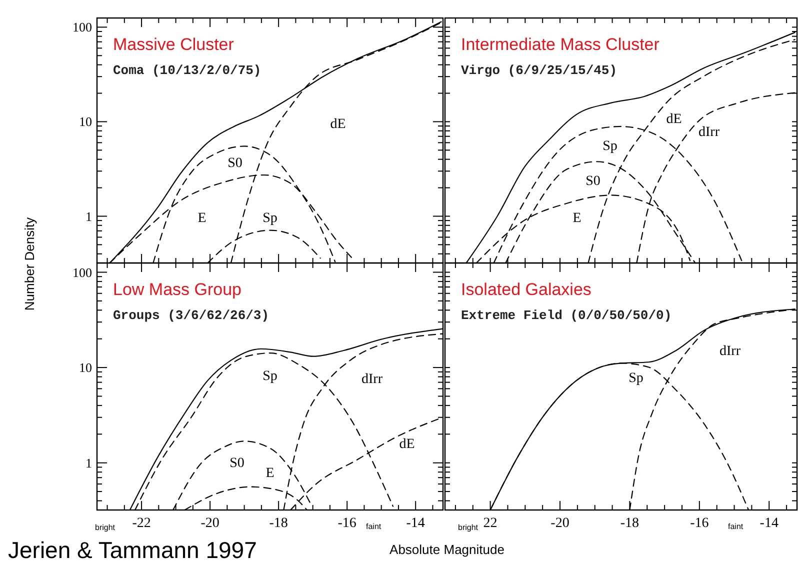  What do you see at coordinates (566, 315) in the screenshot?
I see `text: Extreme Field (0/0/50/50/0)` at bounding box center [566, 315].